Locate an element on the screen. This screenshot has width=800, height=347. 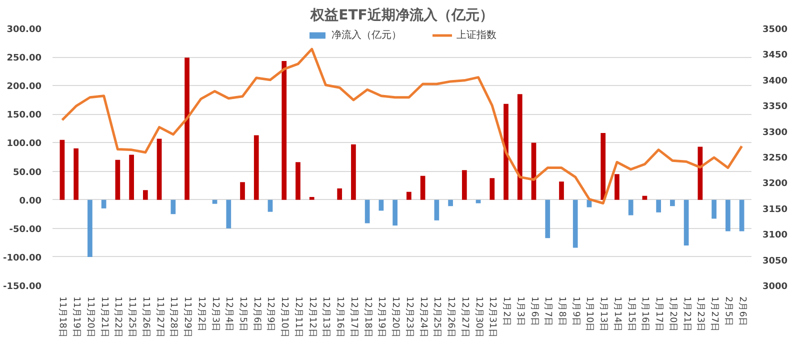
y2-tick-label: 3350 is located at coordinates (775, 107).